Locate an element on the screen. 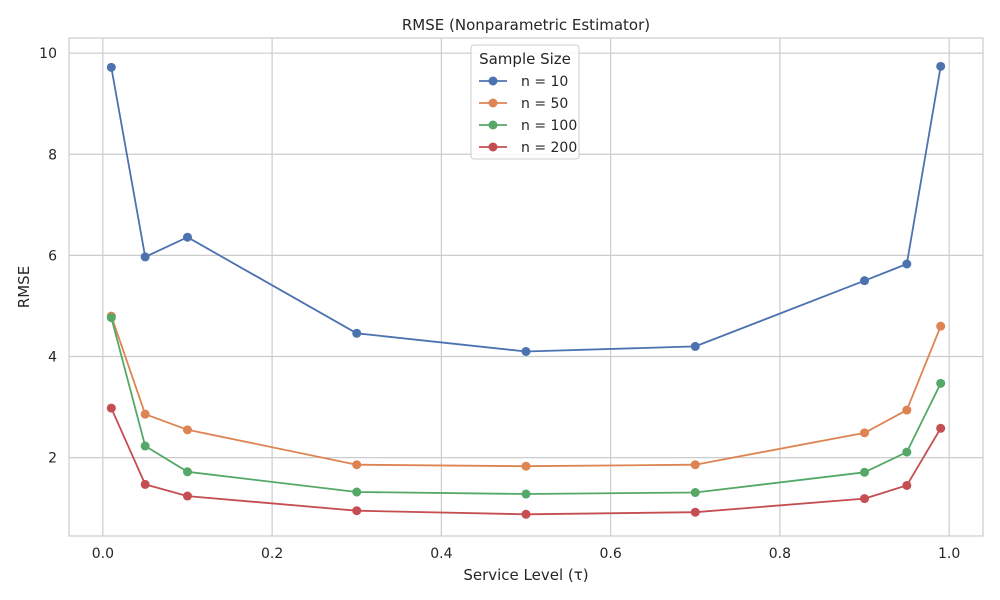 This screenshot has width=1000, height=600. y-tick-label: 2 is located at coordinates (52, 459).